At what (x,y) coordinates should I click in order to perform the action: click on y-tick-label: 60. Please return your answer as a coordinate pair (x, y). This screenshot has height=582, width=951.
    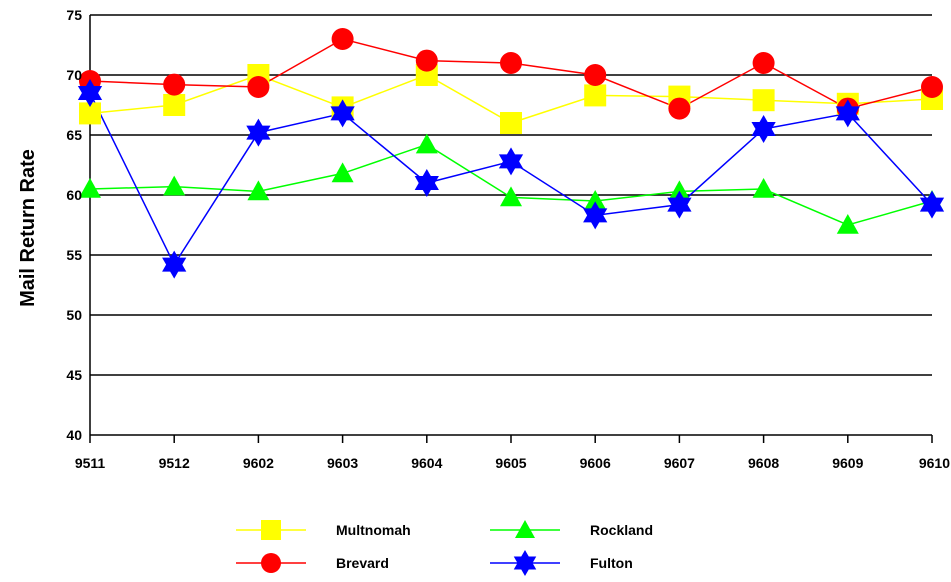
    Looking at the image, I should click on (74, 195).